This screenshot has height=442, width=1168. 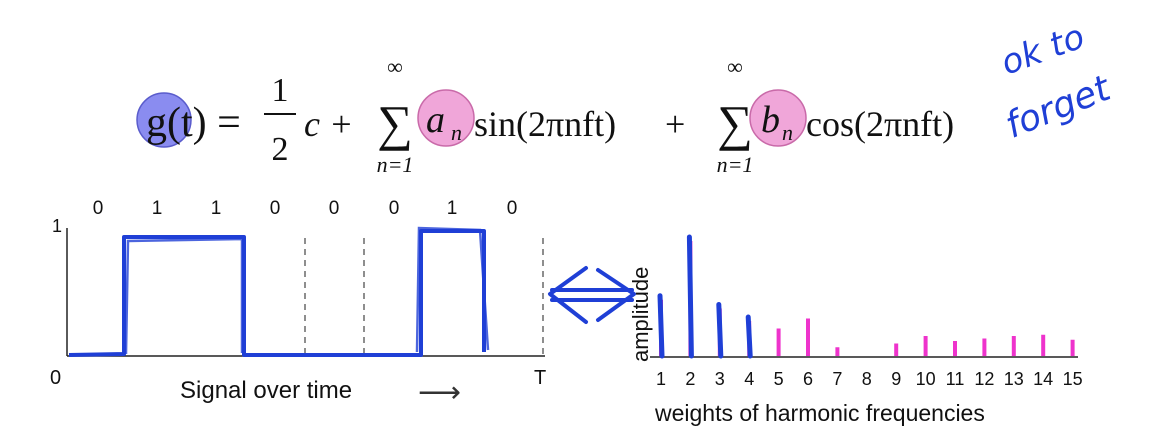 I want to click on time-arrow: ⟶, so click(x=439, y=392).